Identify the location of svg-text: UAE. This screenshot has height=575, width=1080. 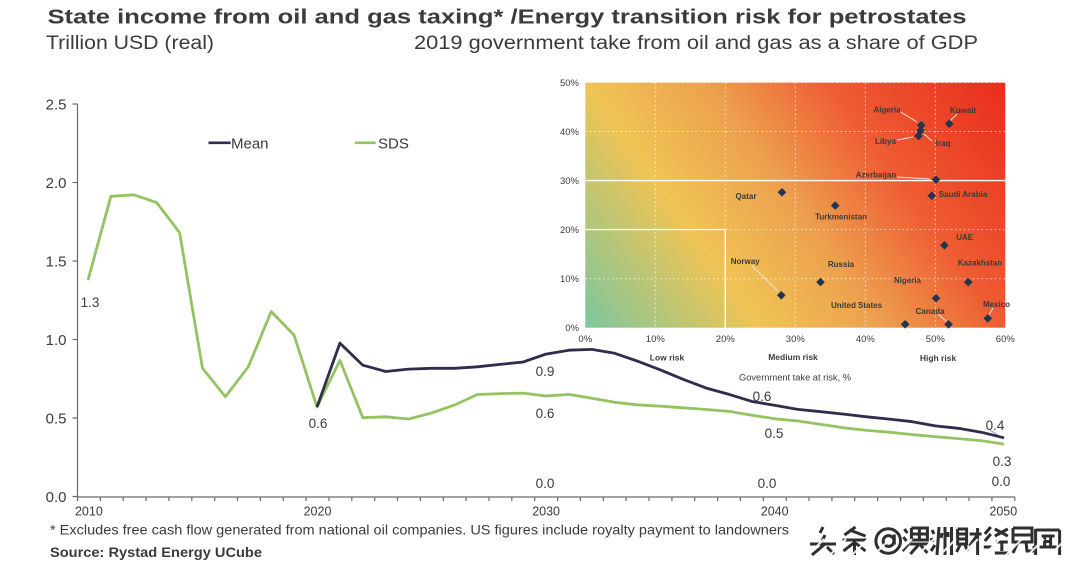
(965, 237).